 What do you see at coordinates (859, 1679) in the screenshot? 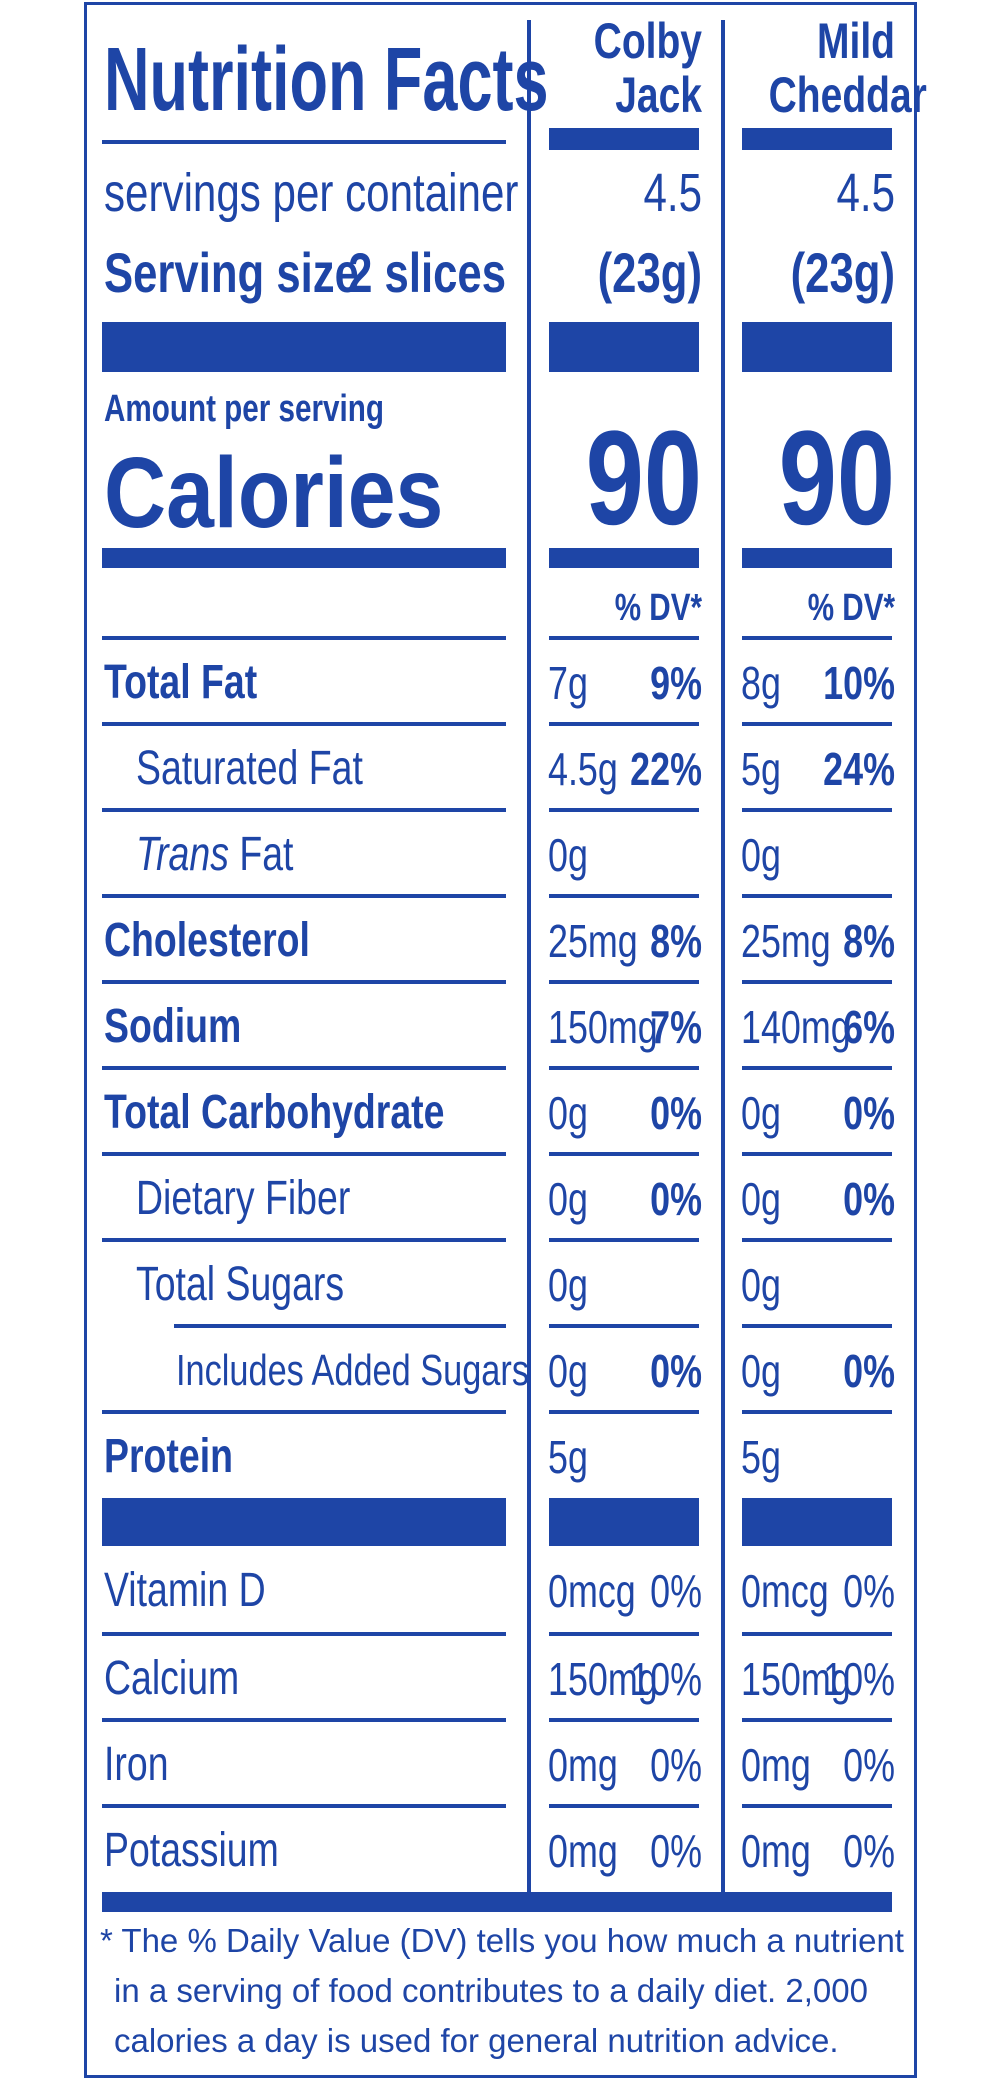
I see `column-2-dv-calcium: 10%` at bounding box center [859, 1679].